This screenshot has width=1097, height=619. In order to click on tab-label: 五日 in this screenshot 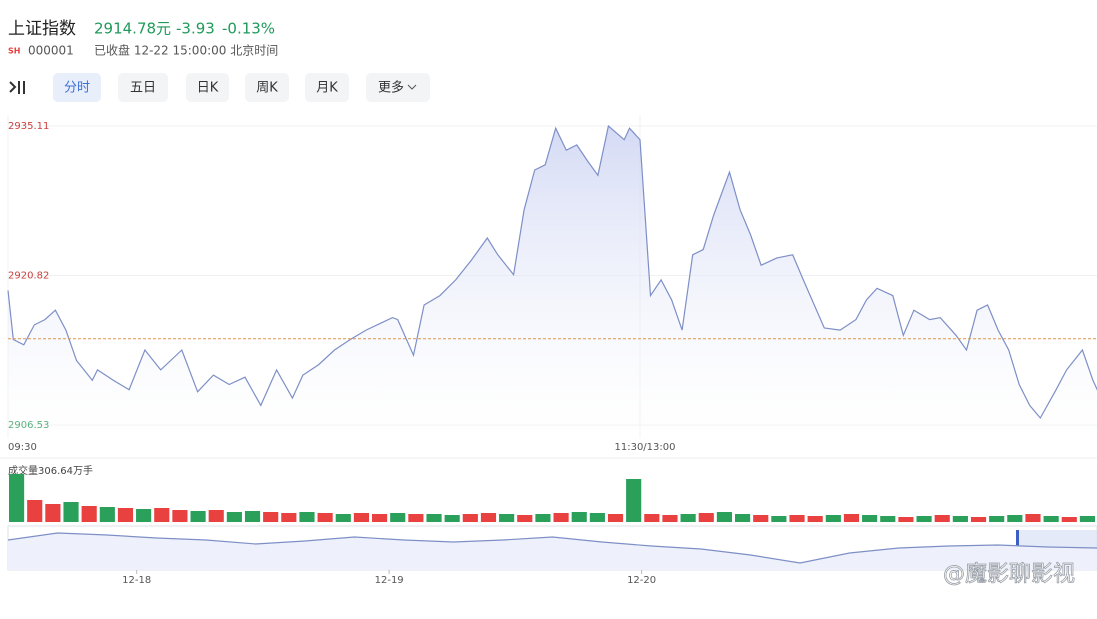, I will do `click(143, 88)`.